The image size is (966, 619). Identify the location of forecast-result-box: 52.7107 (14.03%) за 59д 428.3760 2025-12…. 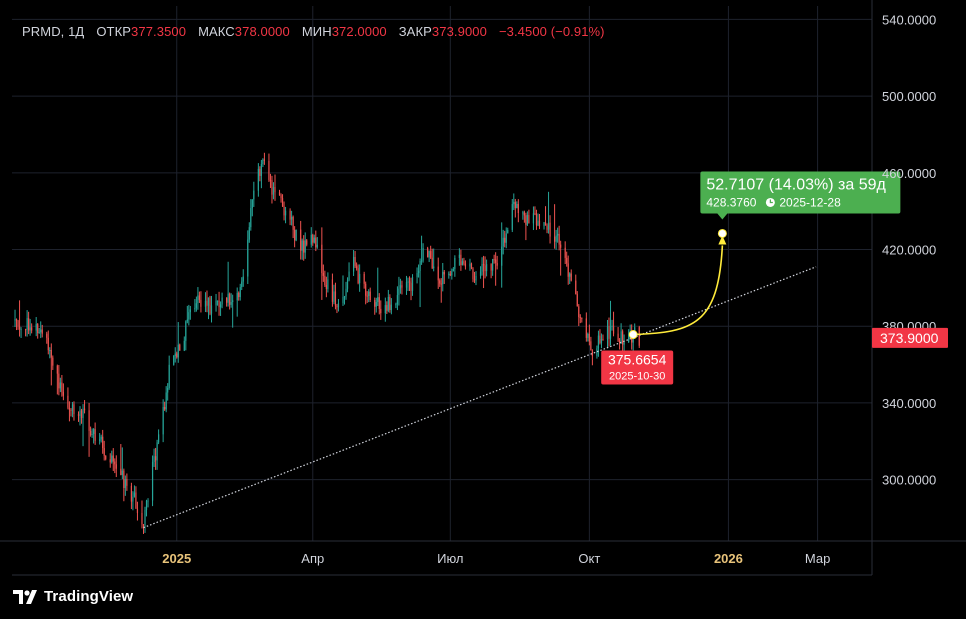
(800, 195).